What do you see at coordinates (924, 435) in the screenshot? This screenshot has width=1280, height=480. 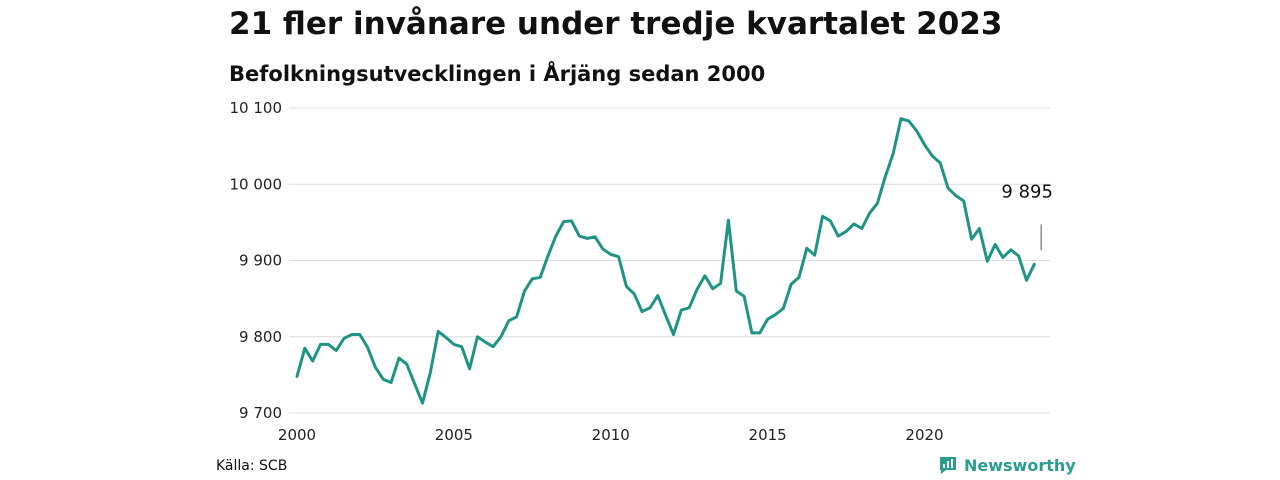 I see `x-tick-label: 2020` at bounding box center [924, 435].